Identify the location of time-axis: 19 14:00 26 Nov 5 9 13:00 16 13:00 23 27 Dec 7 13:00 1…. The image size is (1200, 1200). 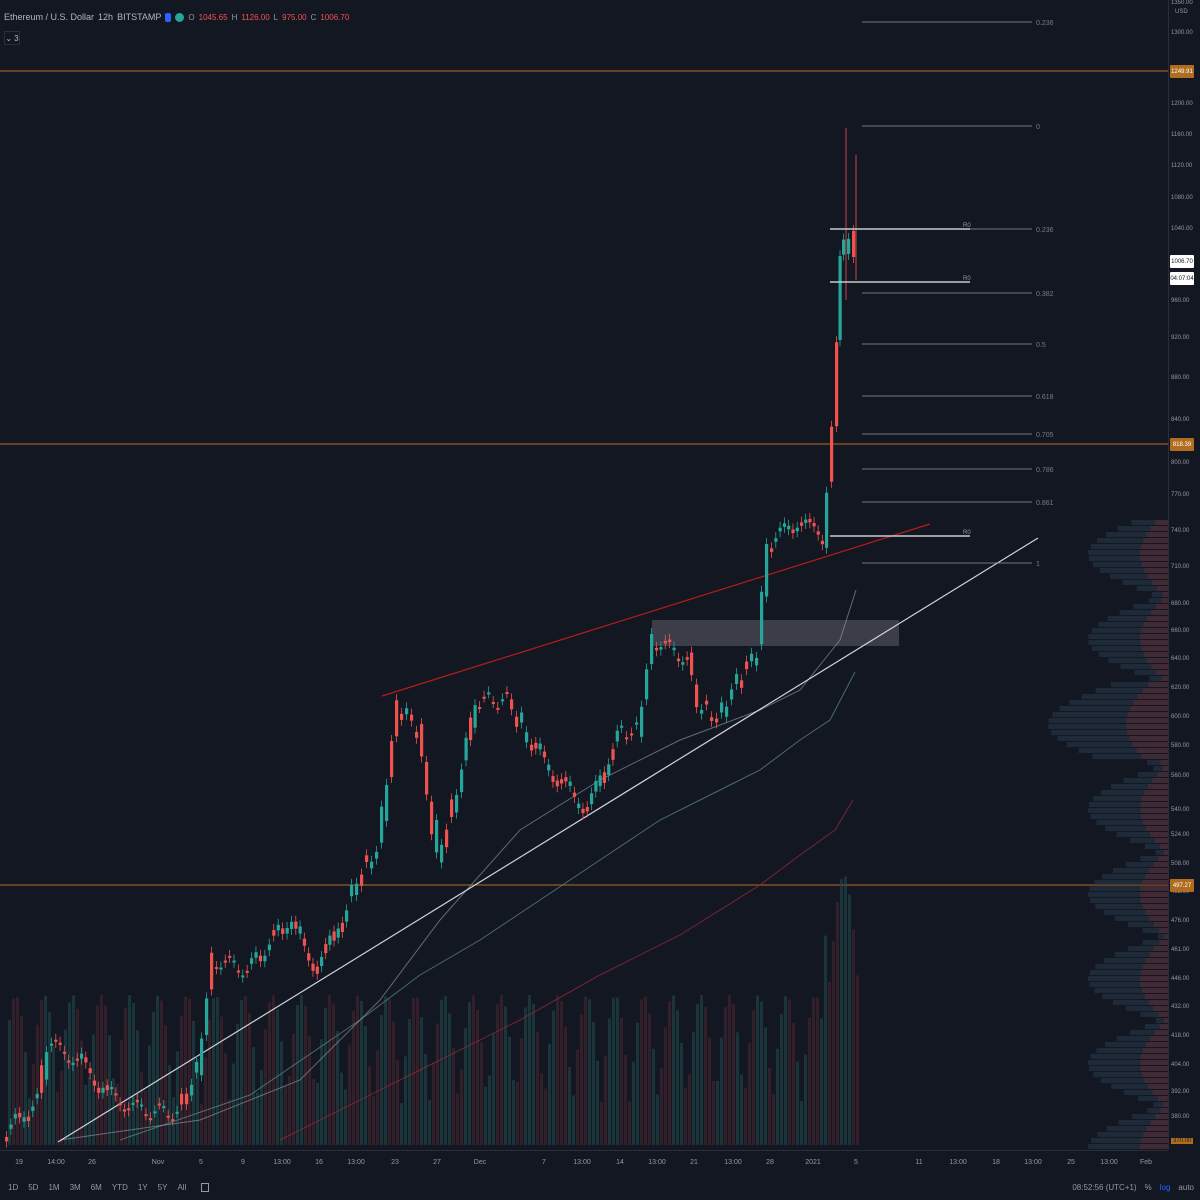
(584, 1160).